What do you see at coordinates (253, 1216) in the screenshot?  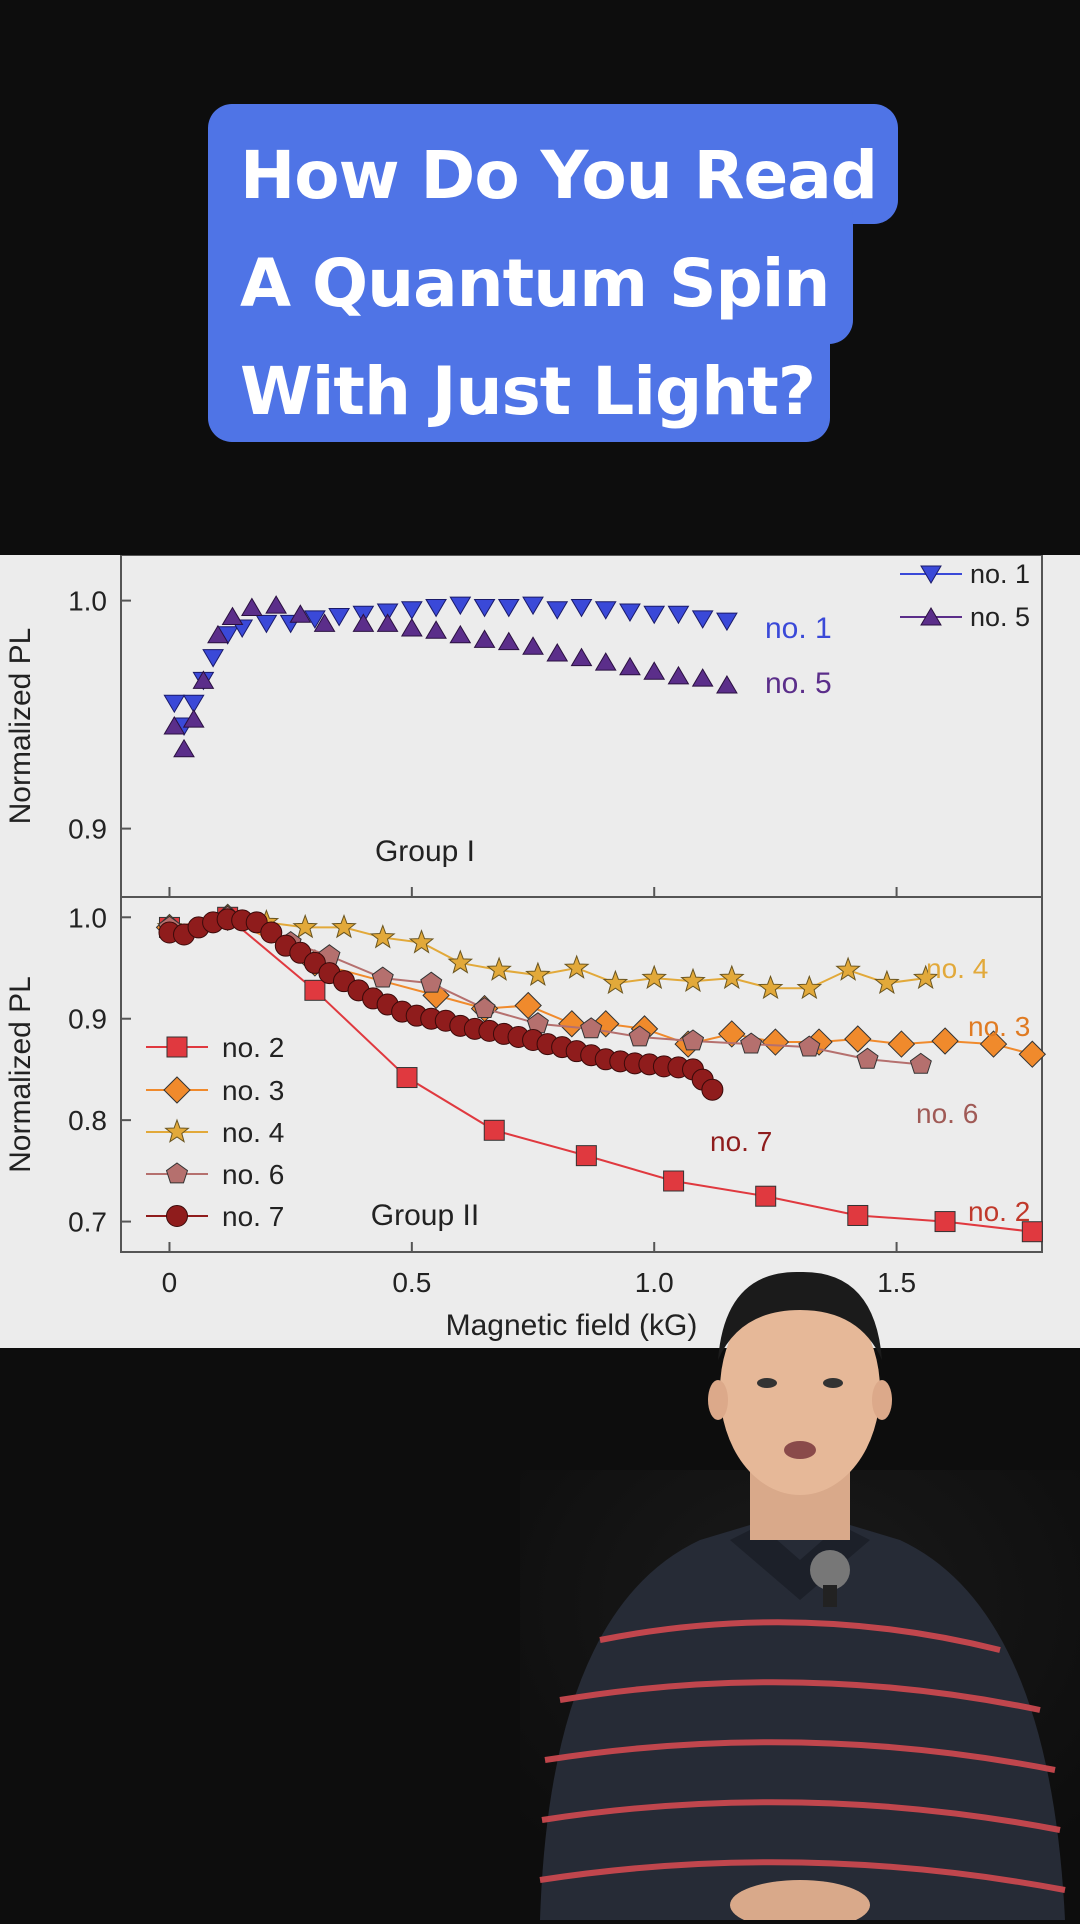 I see `legend-label: no. 7` at bounding box center [253, 1216].